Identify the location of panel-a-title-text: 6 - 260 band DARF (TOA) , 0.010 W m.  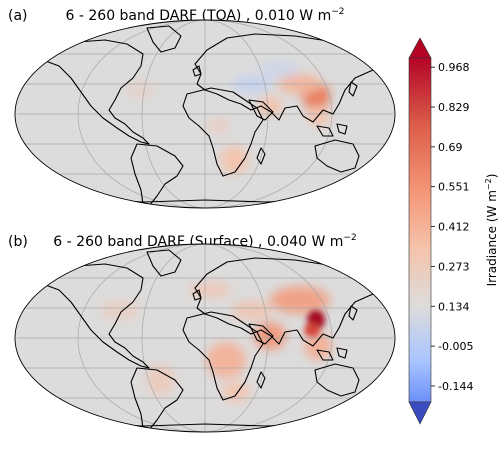
(199, 16).